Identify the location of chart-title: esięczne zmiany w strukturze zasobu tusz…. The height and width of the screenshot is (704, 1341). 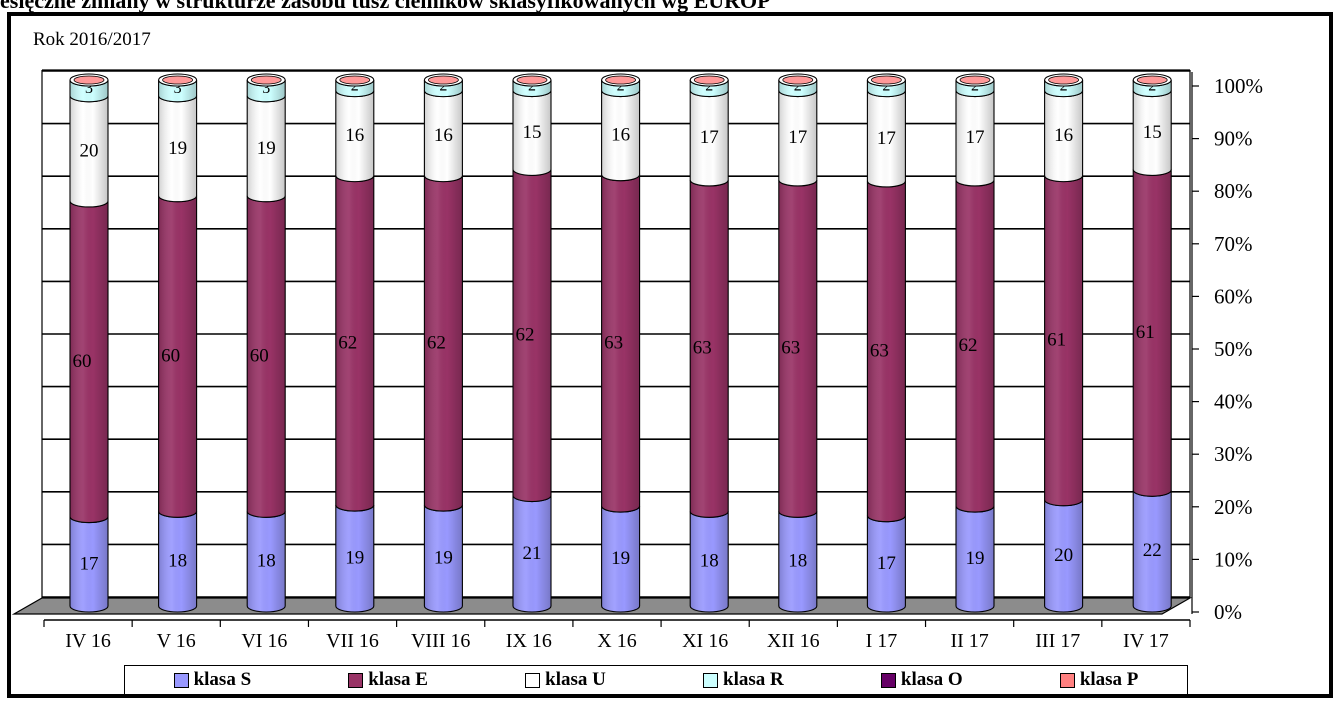
(385, 6).